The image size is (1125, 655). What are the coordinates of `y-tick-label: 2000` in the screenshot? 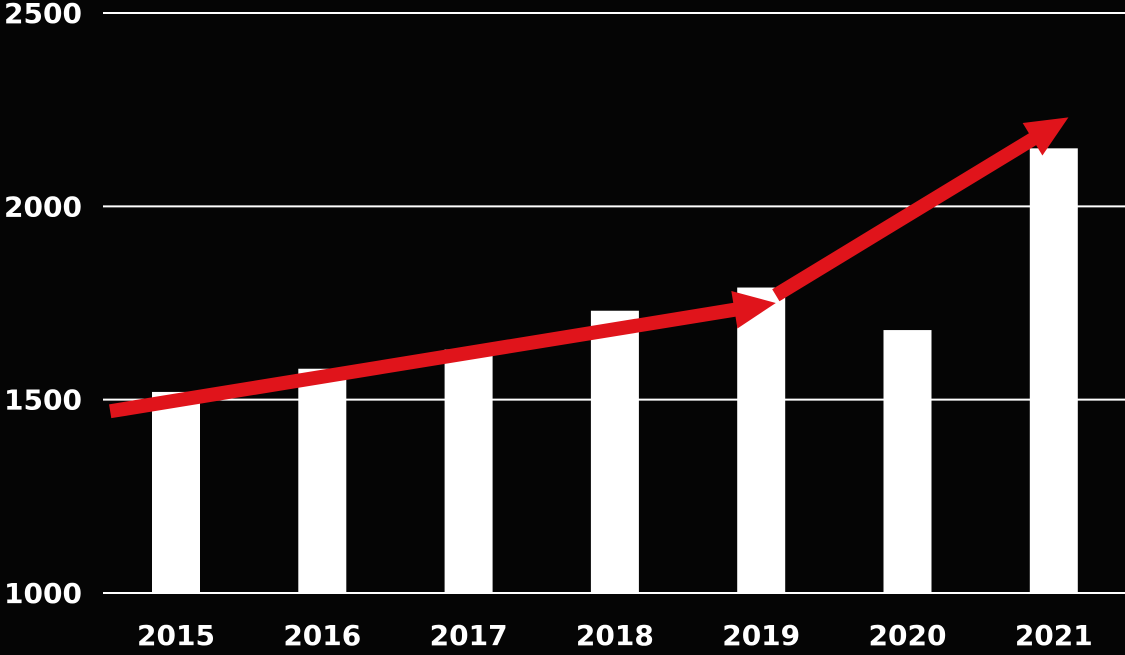 It's located at (43, 206).